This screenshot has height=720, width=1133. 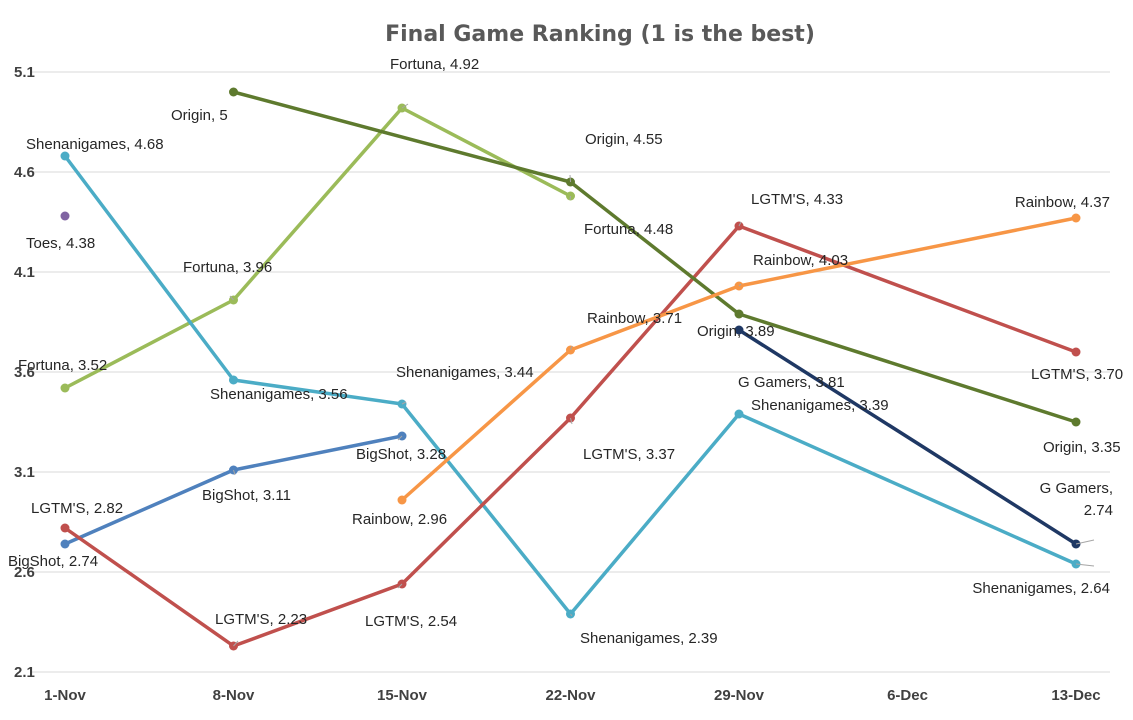 I want to click on y-tick-label: 3.6, so click(x=24, y=372).